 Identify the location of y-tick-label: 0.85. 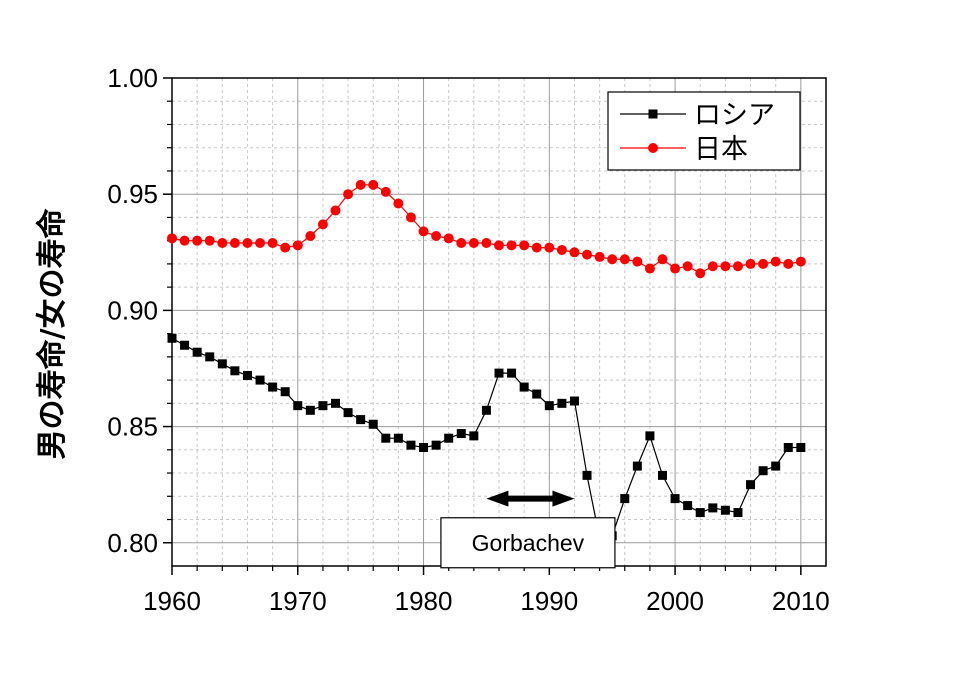
(132, 427).